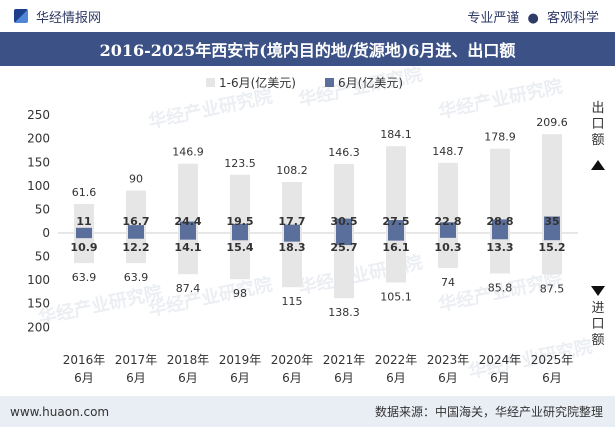 The image size is (615, 427). I want to click on right-label-import-char: 额, so click(597, 340).